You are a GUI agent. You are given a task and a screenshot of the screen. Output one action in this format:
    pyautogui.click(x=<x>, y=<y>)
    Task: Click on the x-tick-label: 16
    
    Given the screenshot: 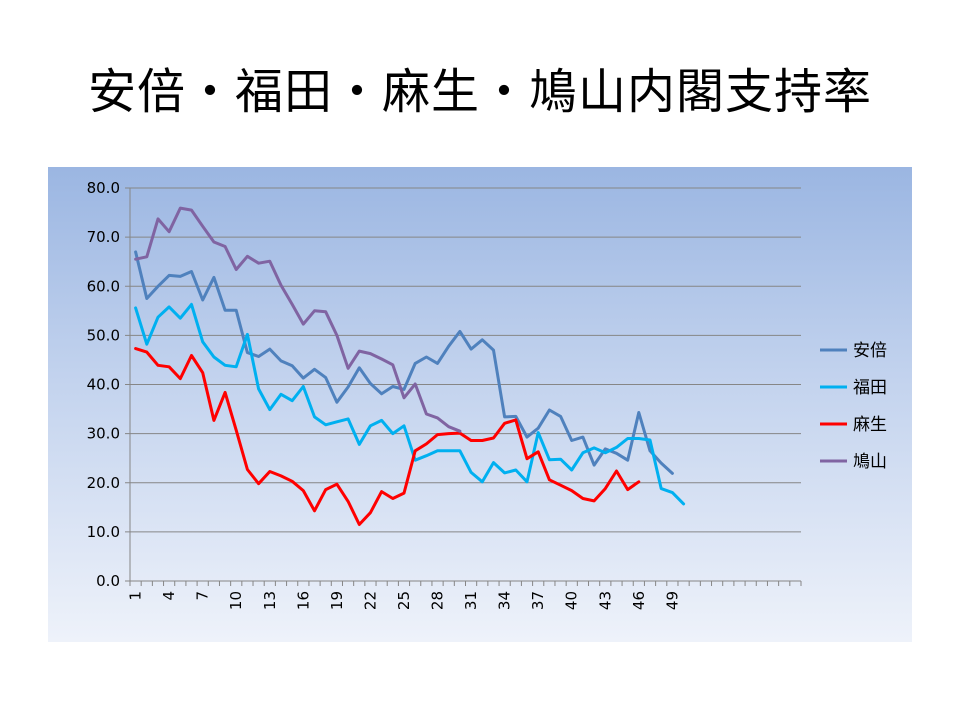 What is the action you would take?
    pyautogui.click(x=303, y=600)
    